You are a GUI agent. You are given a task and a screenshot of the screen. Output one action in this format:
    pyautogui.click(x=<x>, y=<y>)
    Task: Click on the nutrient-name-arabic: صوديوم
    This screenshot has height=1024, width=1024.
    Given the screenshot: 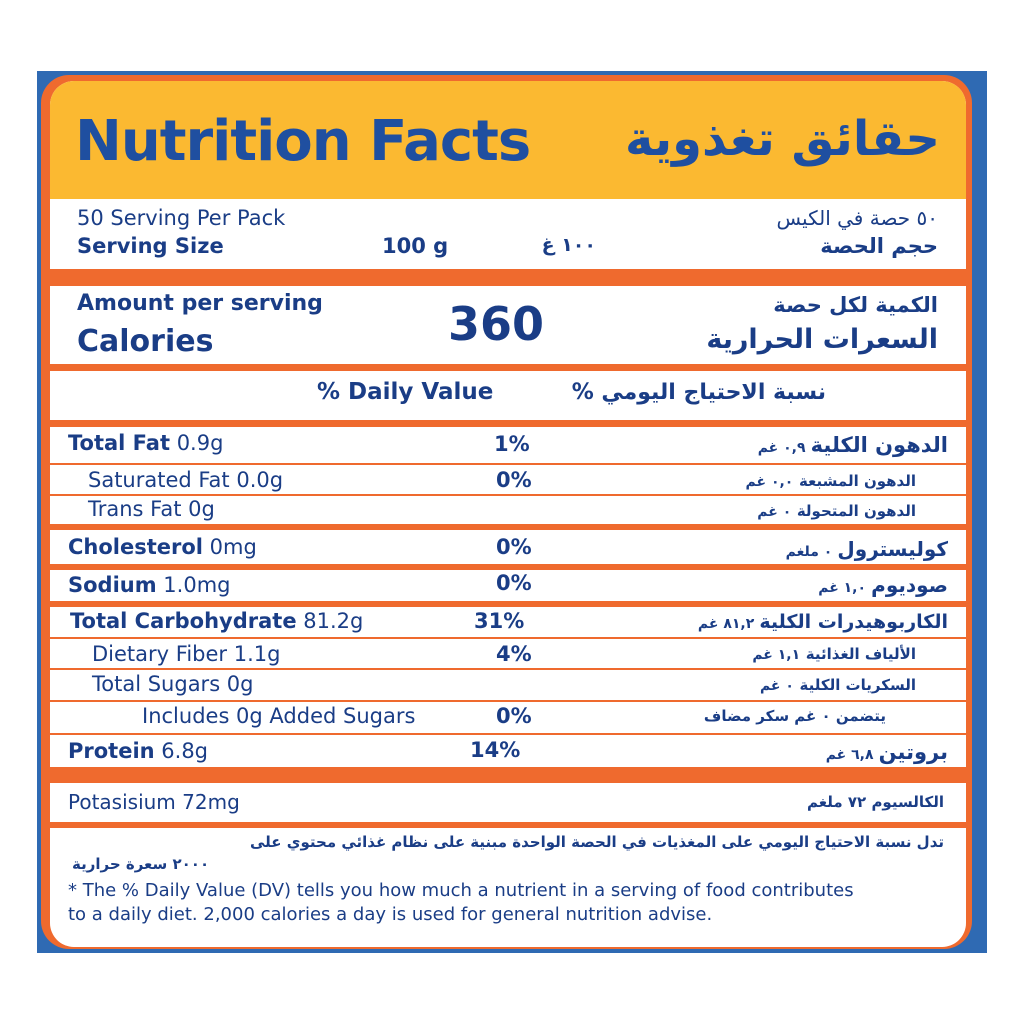 What is the action you would take?
    pyautogui.click(x=909, y=585)
    